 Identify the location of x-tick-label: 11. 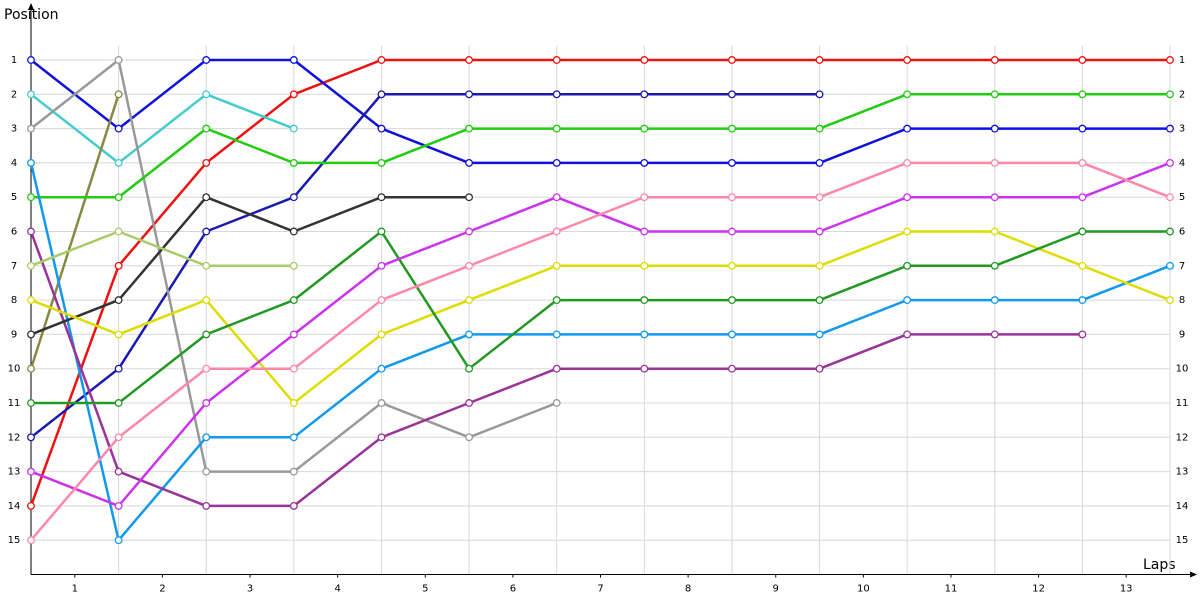
(951, 589).